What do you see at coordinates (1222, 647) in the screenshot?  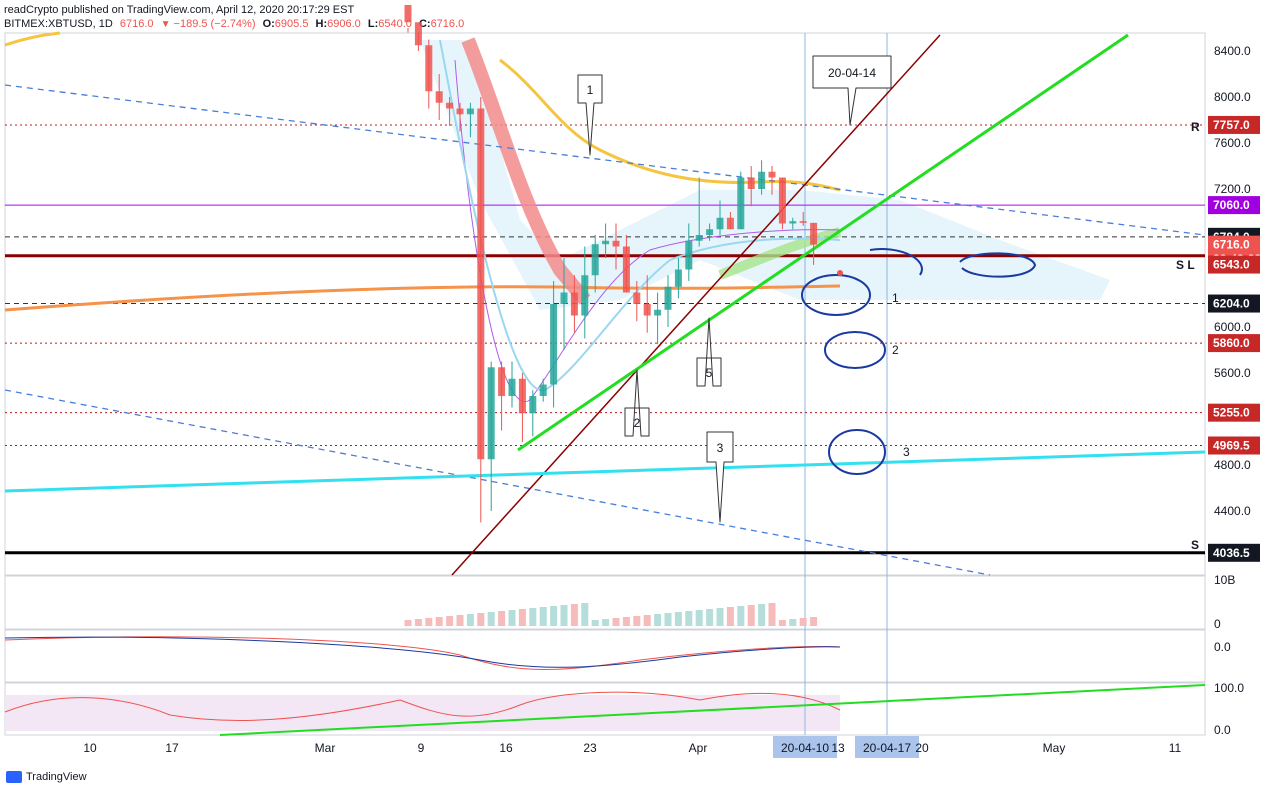 I see `macd-axis-zero: 0.0` at bounding box center [1222, 647].